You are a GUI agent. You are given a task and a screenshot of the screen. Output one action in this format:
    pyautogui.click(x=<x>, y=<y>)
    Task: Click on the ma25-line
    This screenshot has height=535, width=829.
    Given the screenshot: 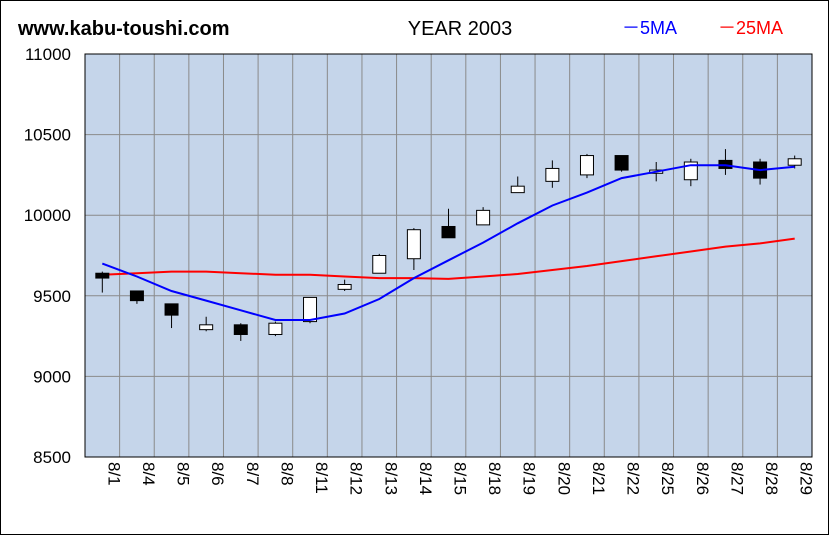 What is the action you would take?
    pyautogui.click(x=448, y=258)
    